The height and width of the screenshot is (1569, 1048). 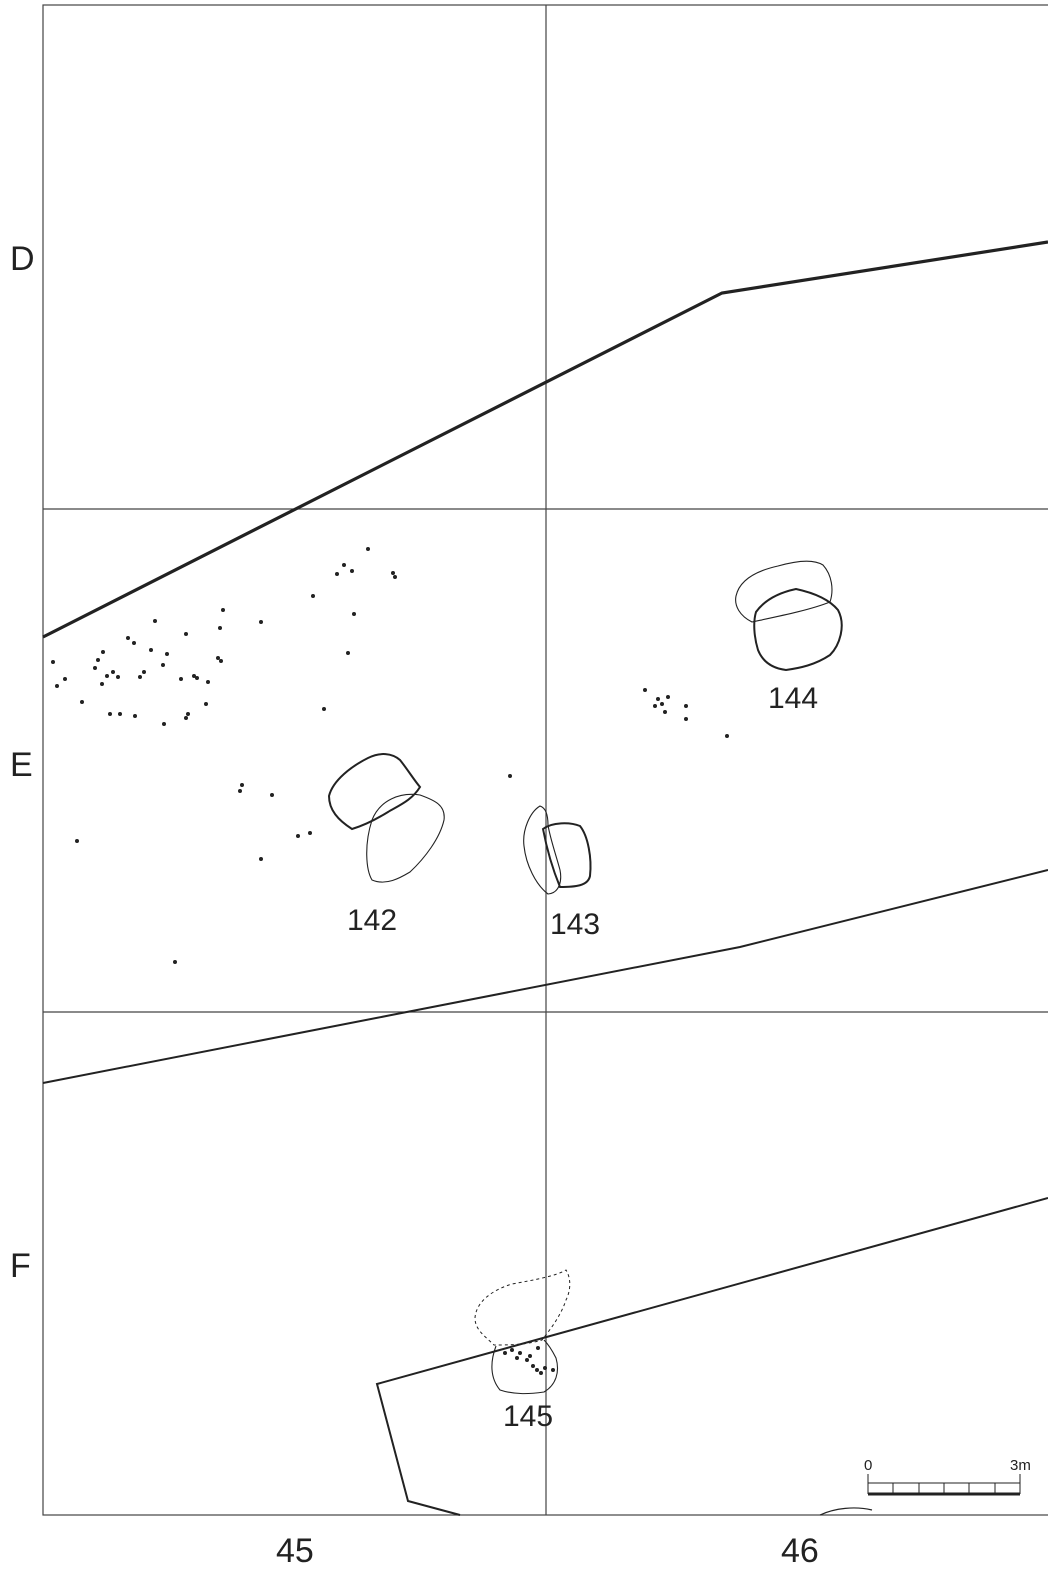 What do you see at coordinates (944, 1485) in the screenshot?
I see `scale-bar` at bounding box center [944, 1485].